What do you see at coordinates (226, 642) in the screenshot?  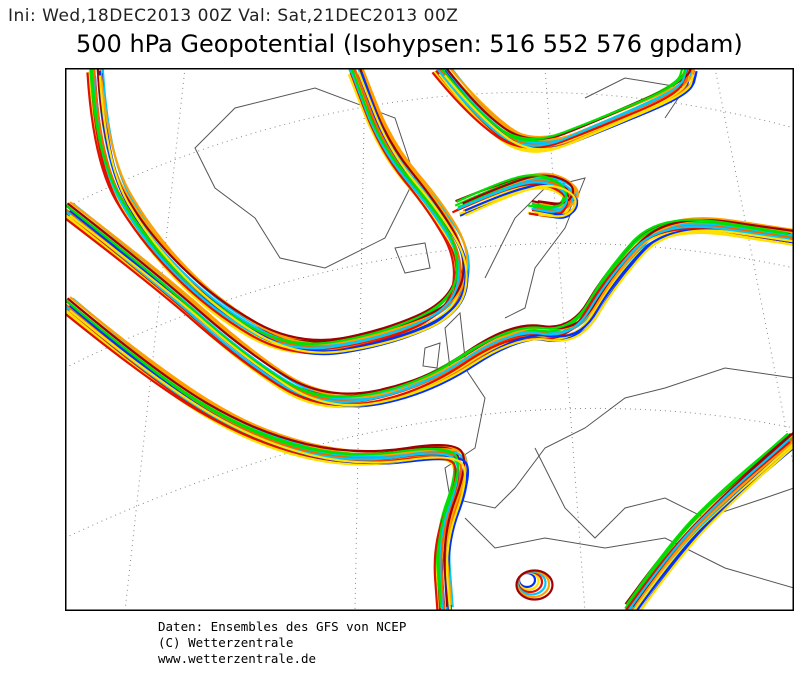 I see `footer-copyright: (C) Wetterzentrale` at bounding box center [226, 642].